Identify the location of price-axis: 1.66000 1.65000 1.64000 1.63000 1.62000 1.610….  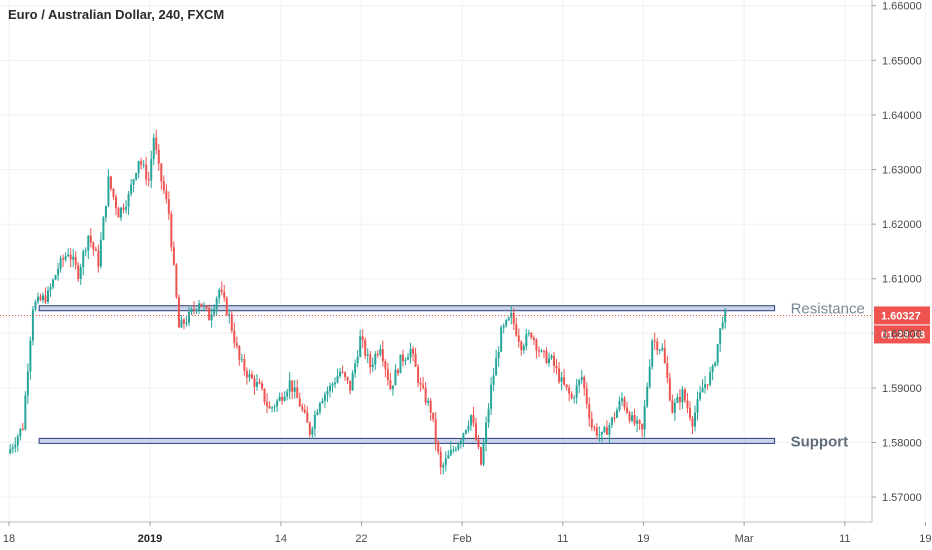
(896, 261).